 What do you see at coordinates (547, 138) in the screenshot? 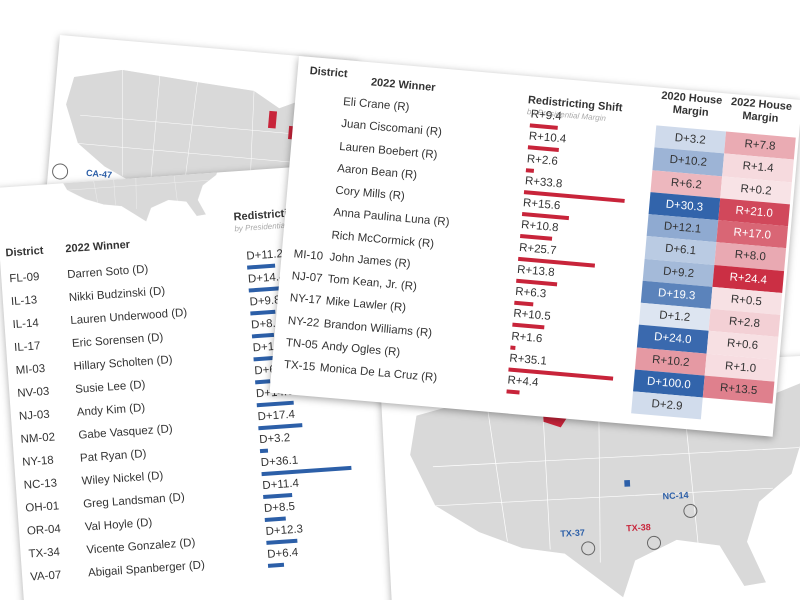
I see `shift: R+10.4` at bounding box center [547, 138].